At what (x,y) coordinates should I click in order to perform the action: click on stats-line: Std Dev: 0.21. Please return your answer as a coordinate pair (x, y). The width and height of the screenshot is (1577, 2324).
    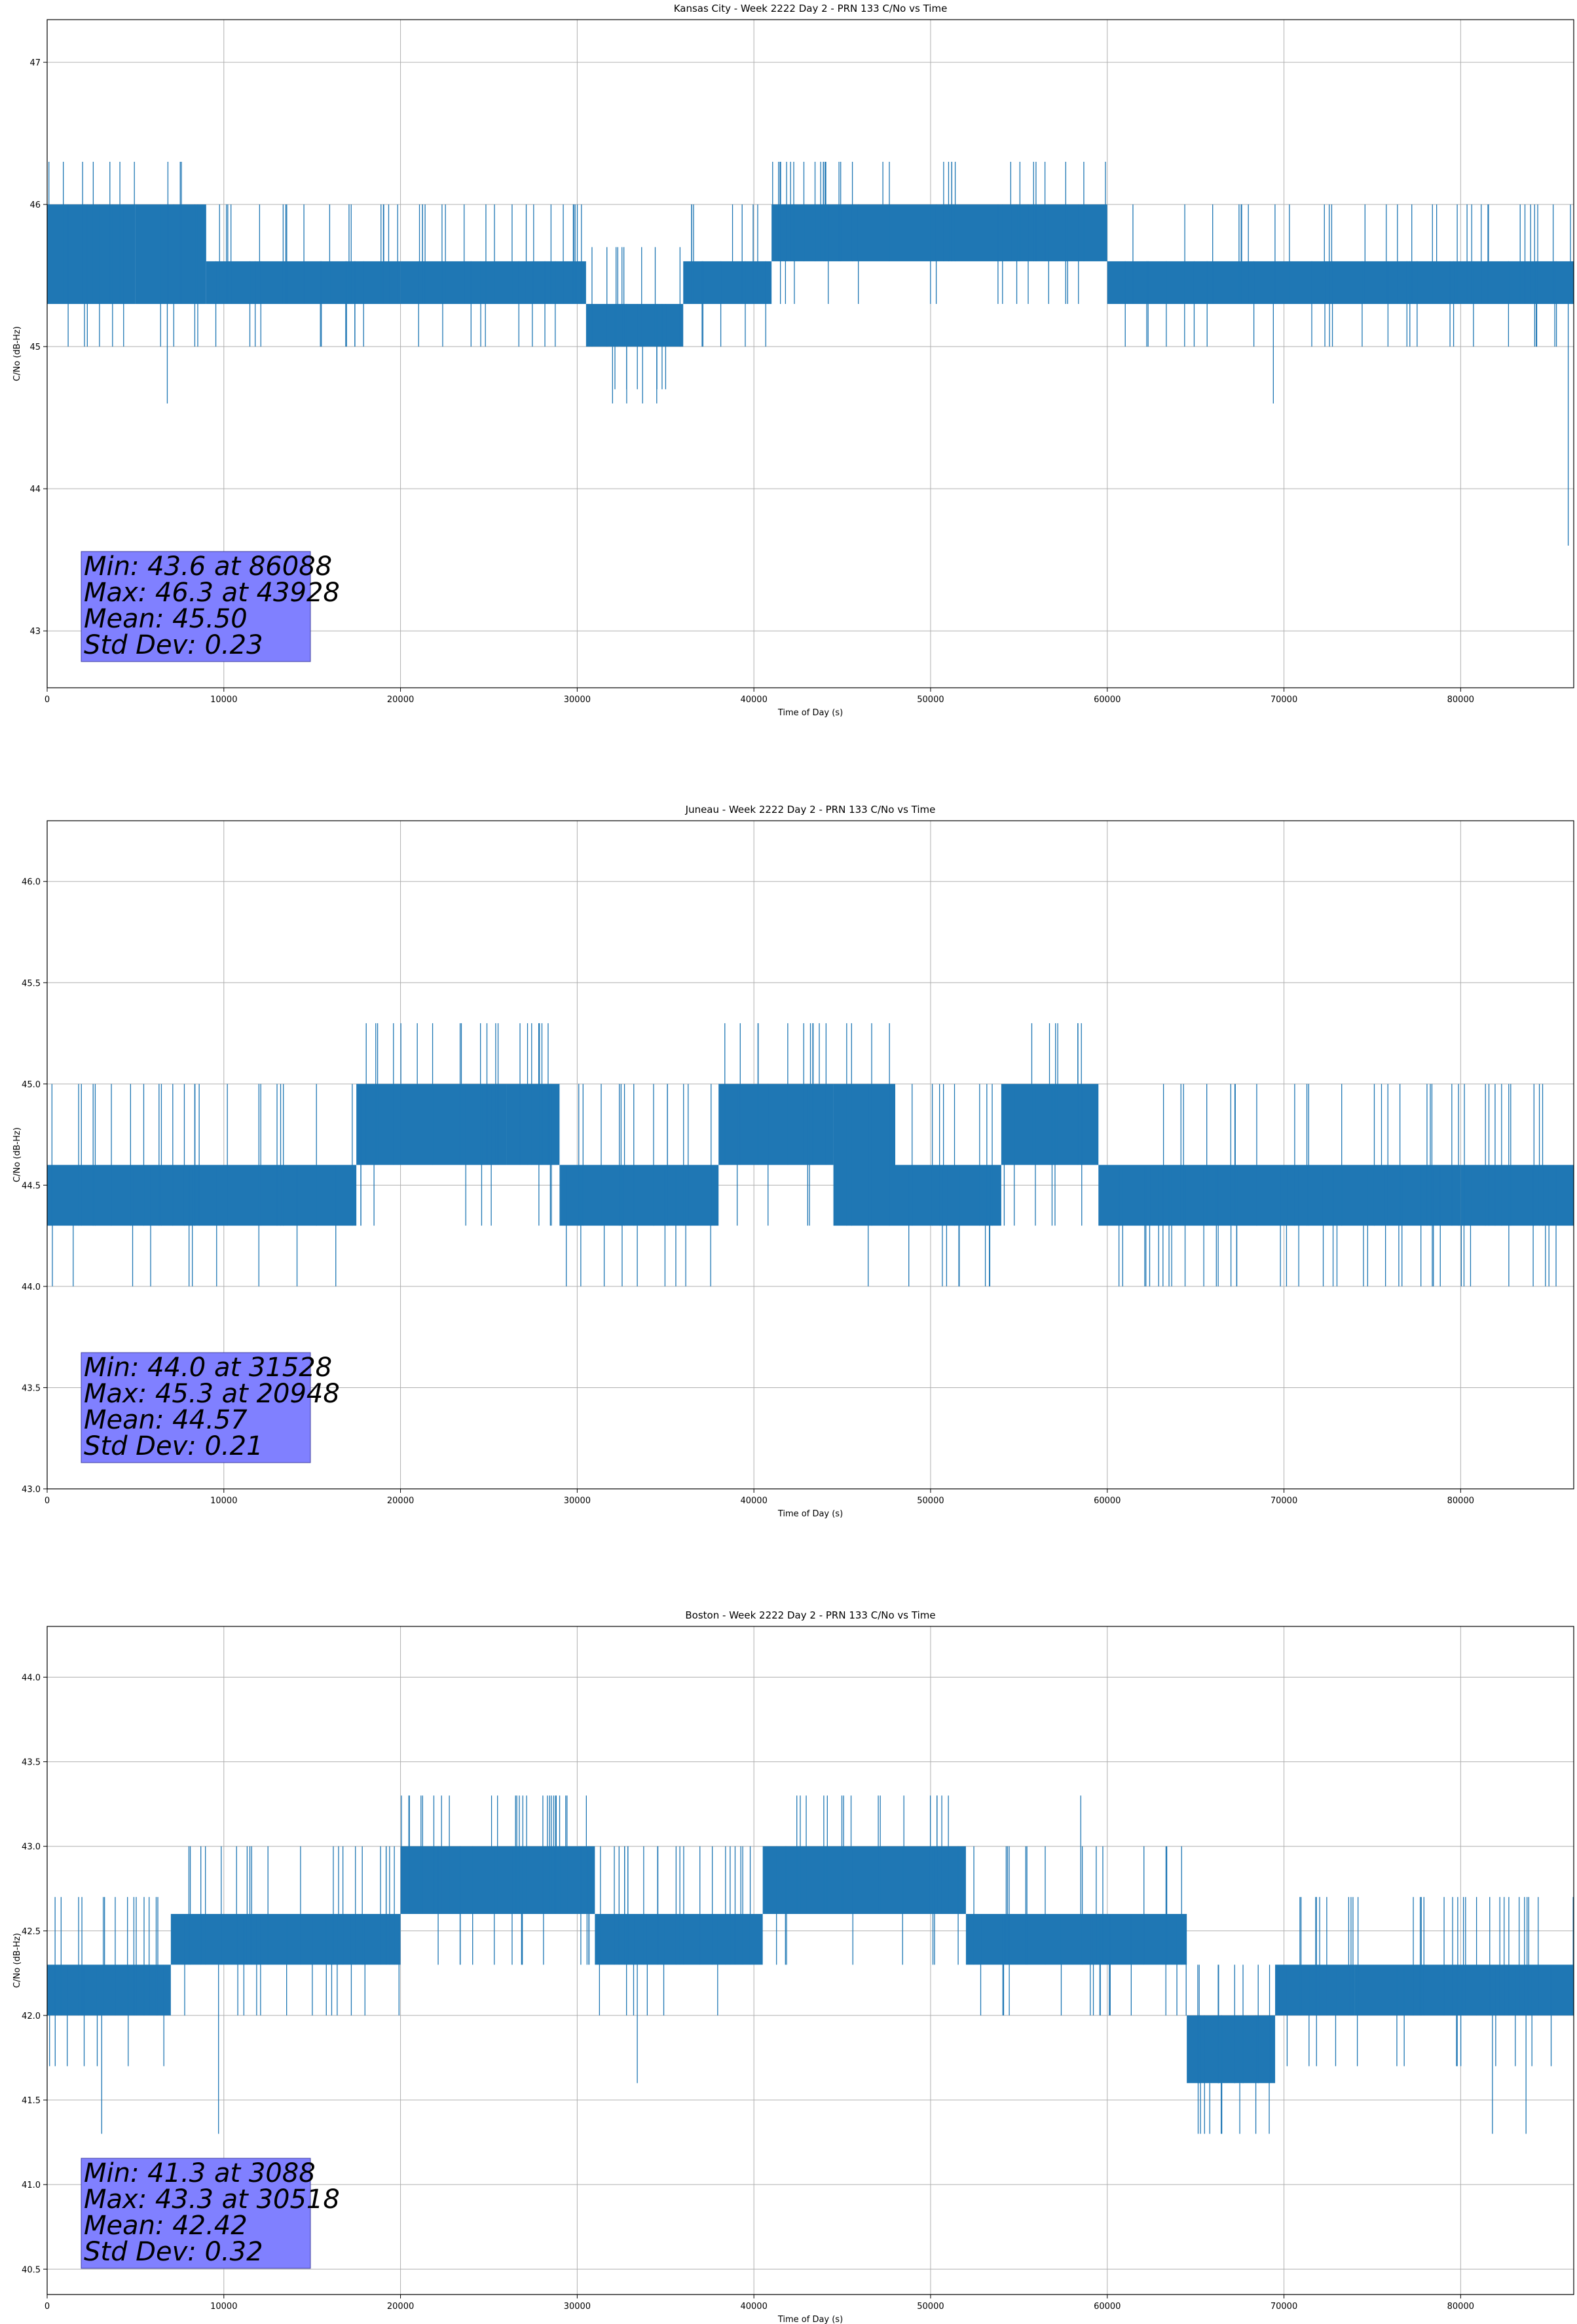
    Looking at the image, I should click on (173, 1446).